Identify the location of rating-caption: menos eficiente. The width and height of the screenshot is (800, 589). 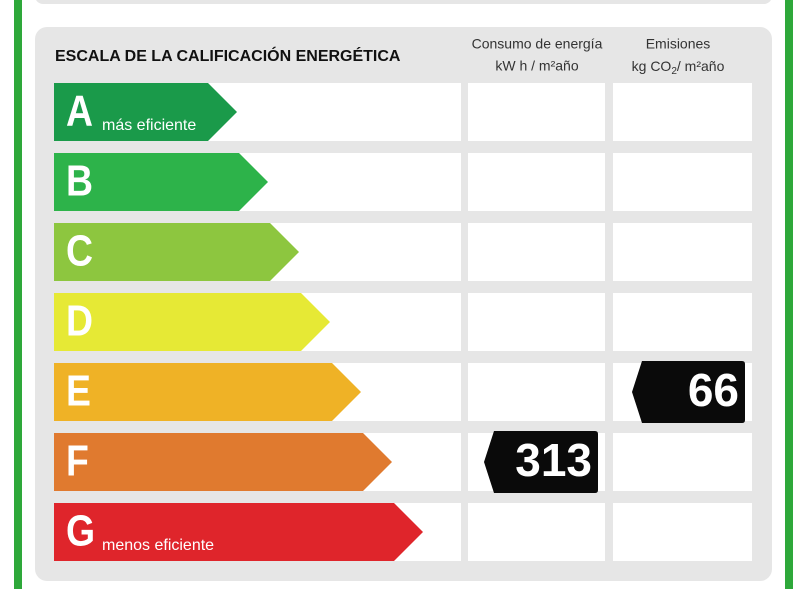
(158, 545).